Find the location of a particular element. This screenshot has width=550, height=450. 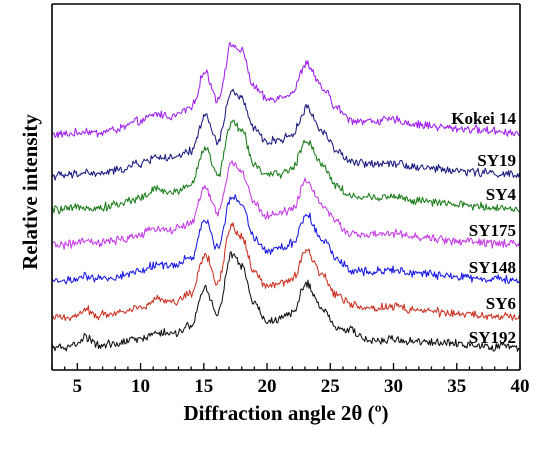

series-label-group: Kokei 14 SY19 SY4 SY175 SY148 SY6 SY192 is located at coordinates (483, 228).